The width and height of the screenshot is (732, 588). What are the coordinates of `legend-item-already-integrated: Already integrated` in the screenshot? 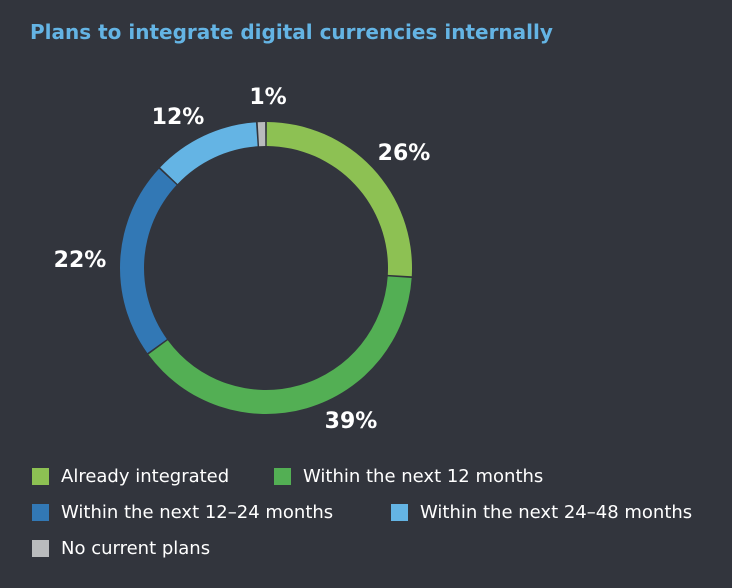 It's located at (130, 476).